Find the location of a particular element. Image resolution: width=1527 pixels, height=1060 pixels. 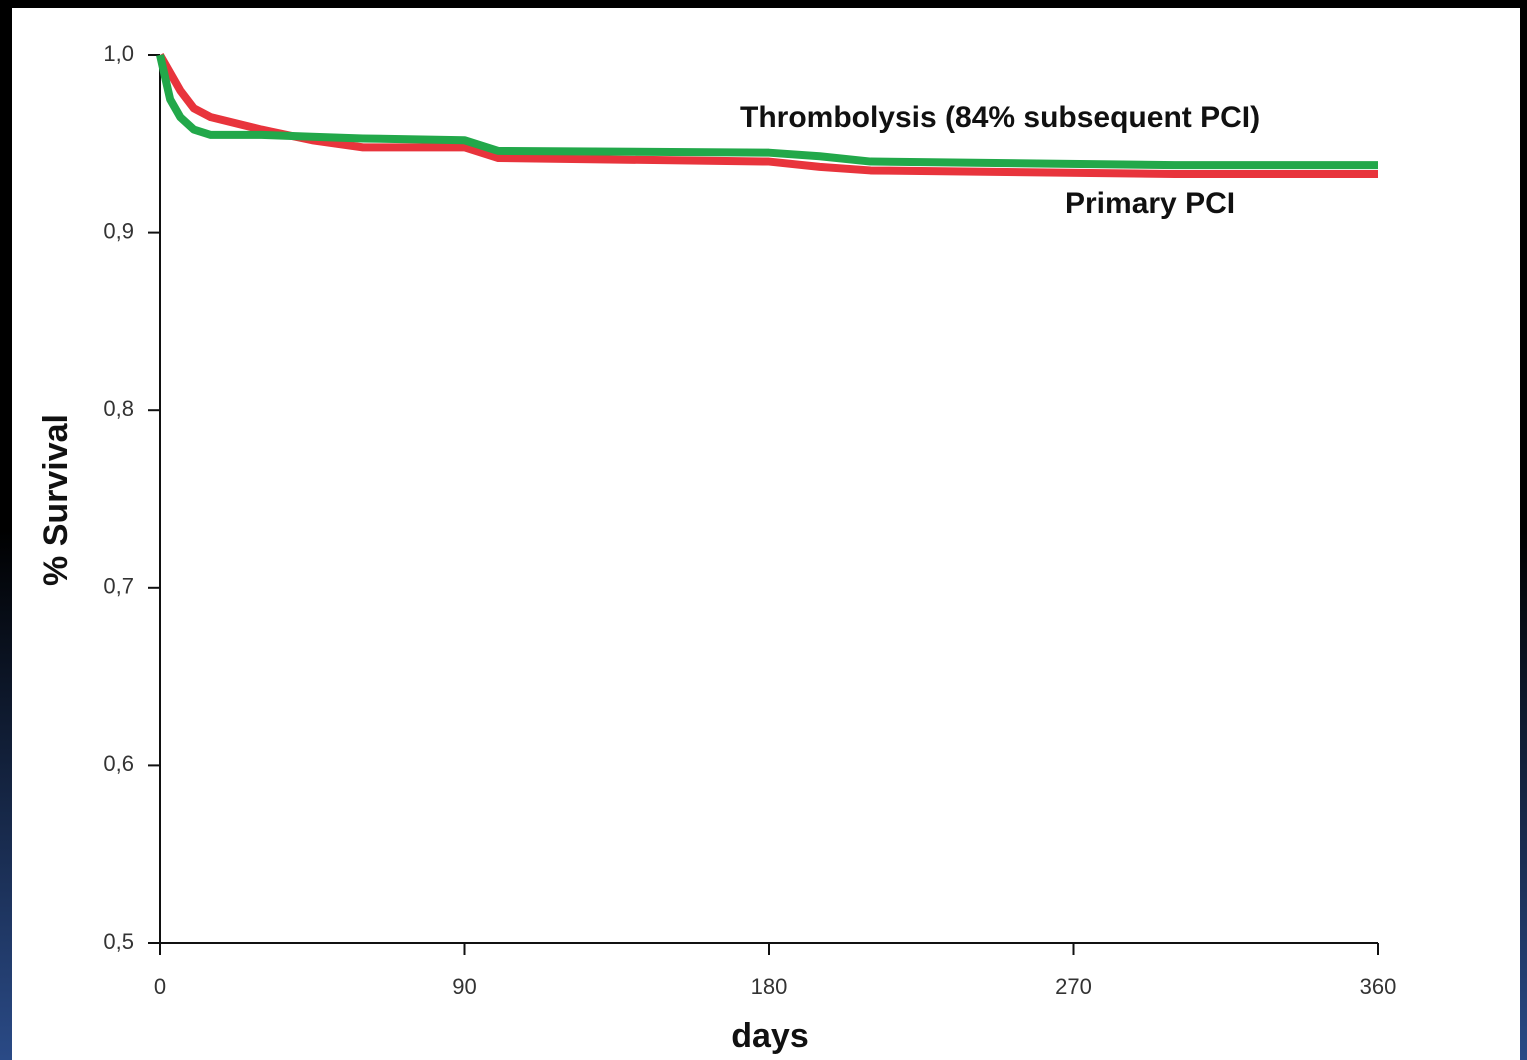

x-tick-label: 360 is located at coordinates (1378, 986).